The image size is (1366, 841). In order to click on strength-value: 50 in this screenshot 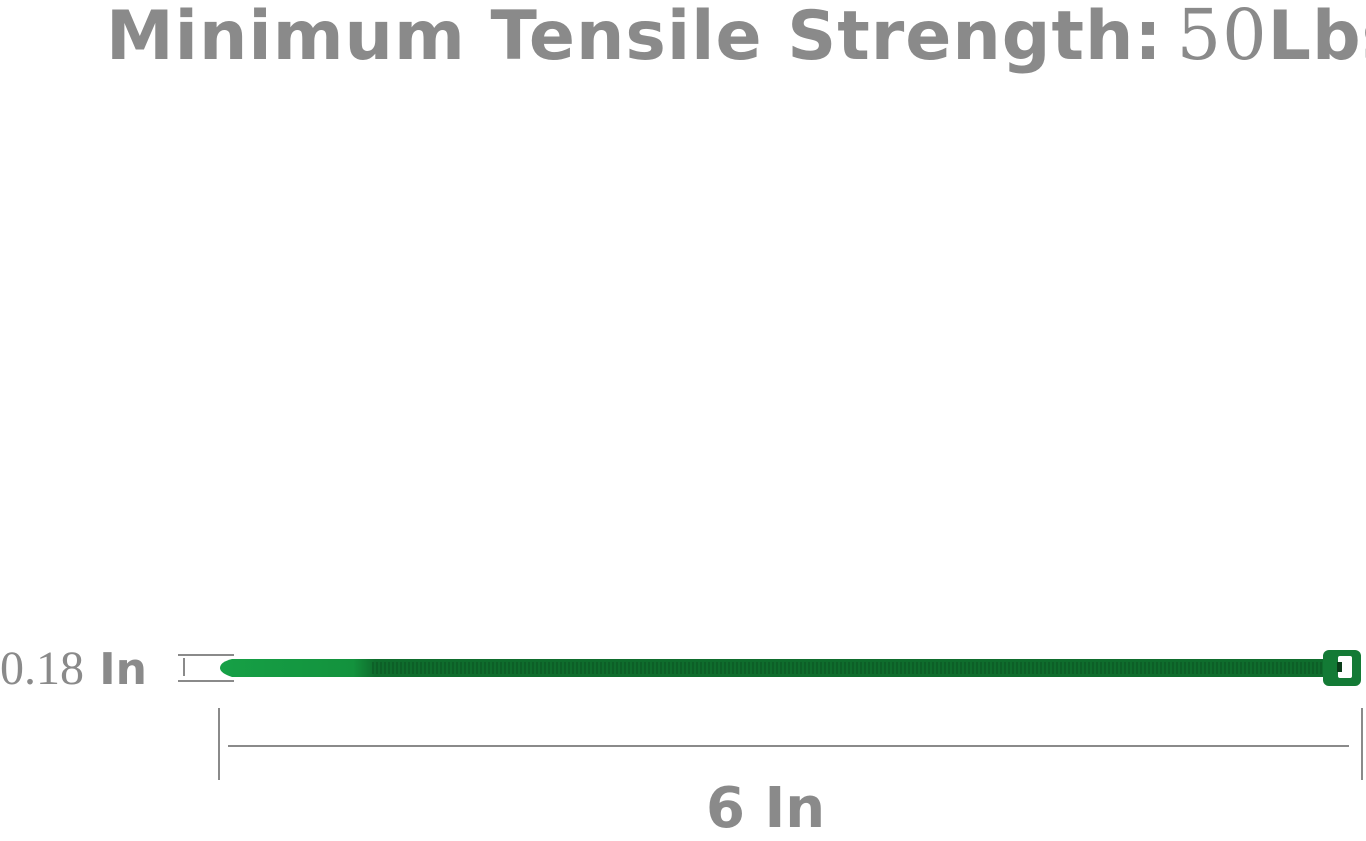, I will do `click(1222, 38)`.